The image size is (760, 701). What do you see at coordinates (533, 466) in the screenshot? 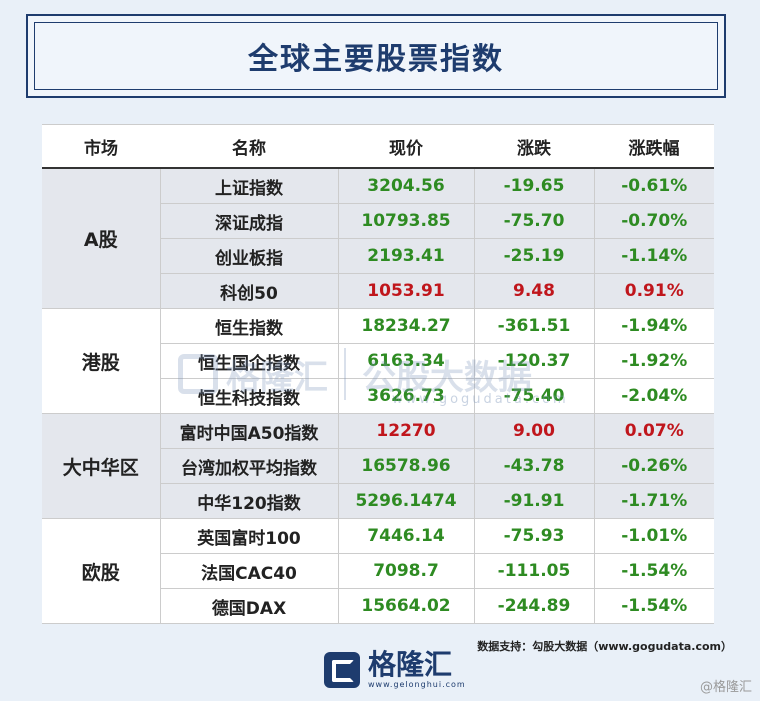
I see `change-cell: -43.78` at bounding box center [533, 466].